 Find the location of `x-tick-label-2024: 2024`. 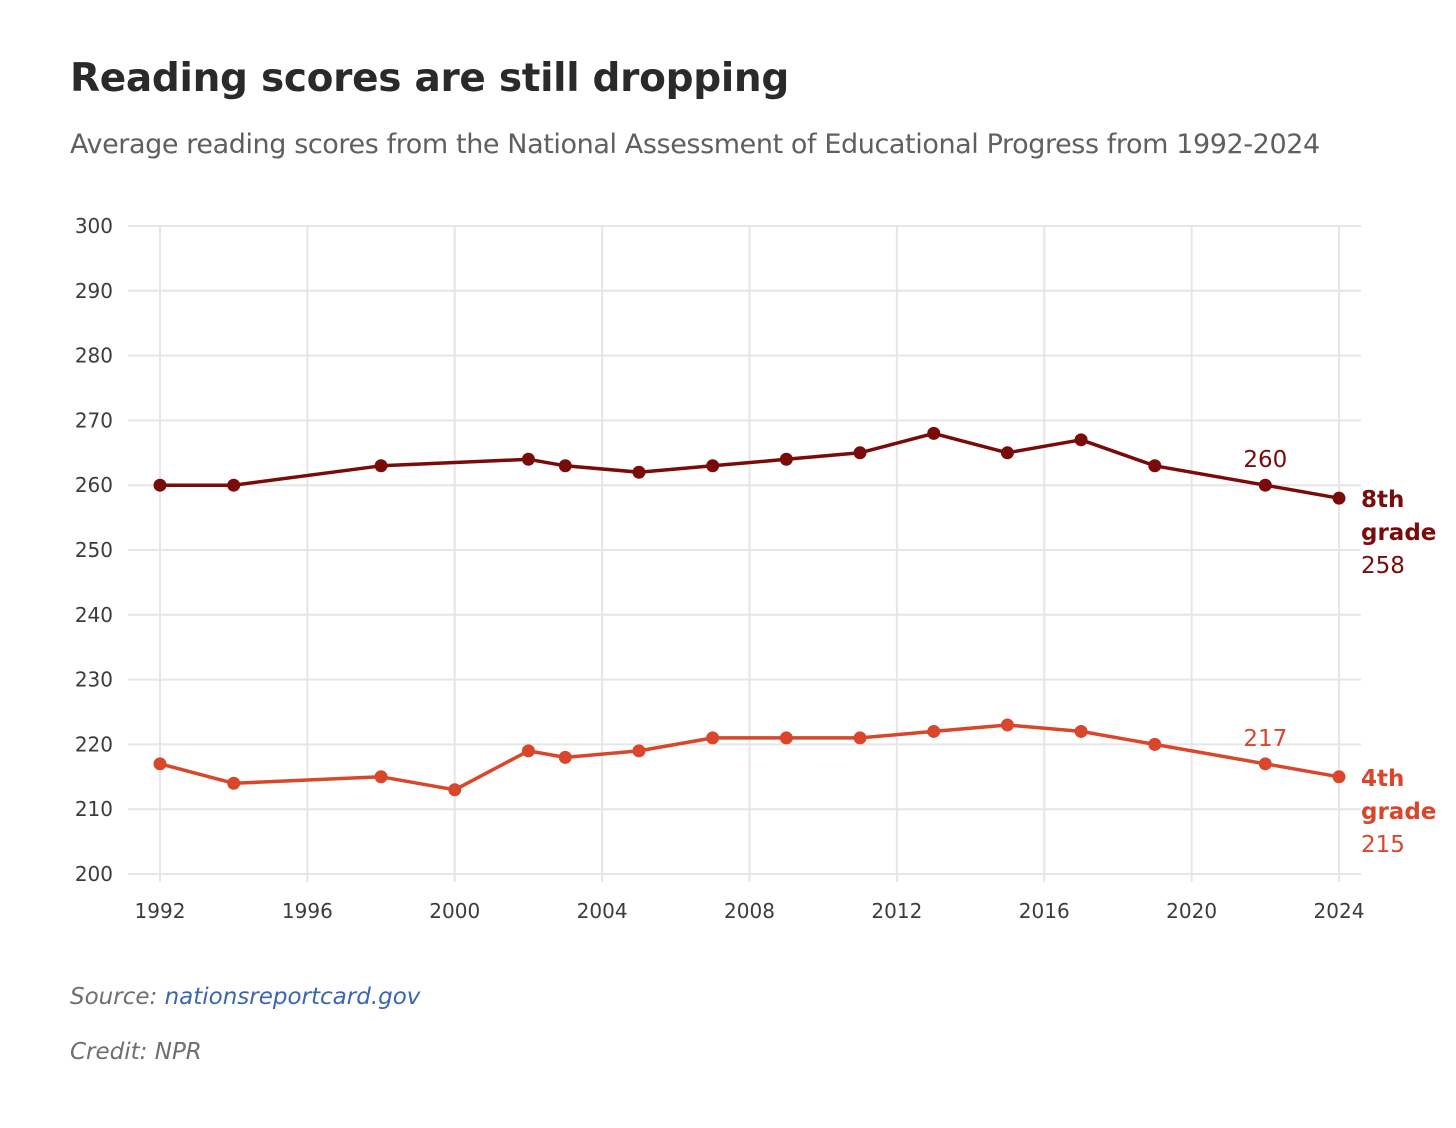

x-tick-label-2024: 2024 is located at coordinates (1339, 911).